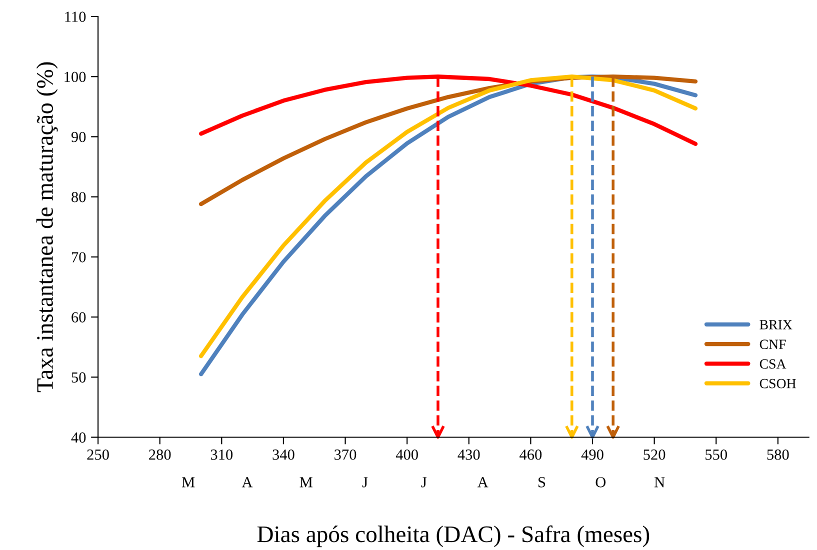  I want to click on x-tick-label: 250, so click(98, 454).